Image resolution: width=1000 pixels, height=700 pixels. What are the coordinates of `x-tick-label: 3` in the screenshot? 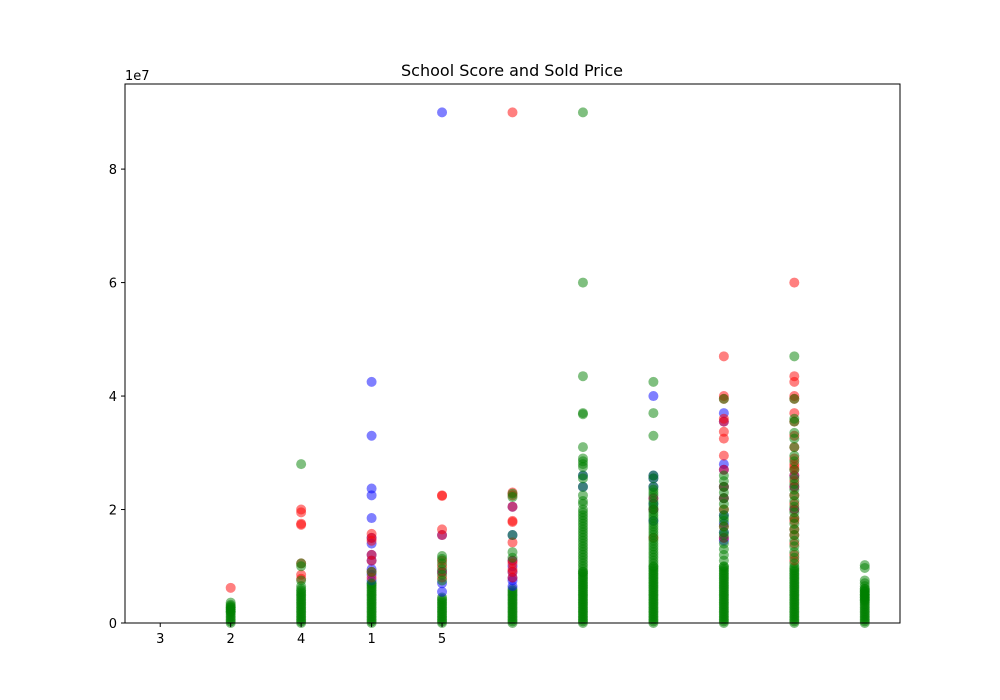 It's located at (160, 639).